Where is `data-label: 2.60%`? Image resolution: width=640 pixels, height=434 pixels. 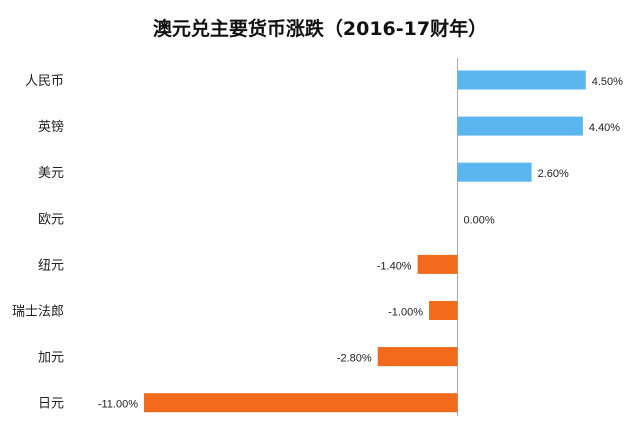
data-label: 2.60% is located at coordinates (553, 174).